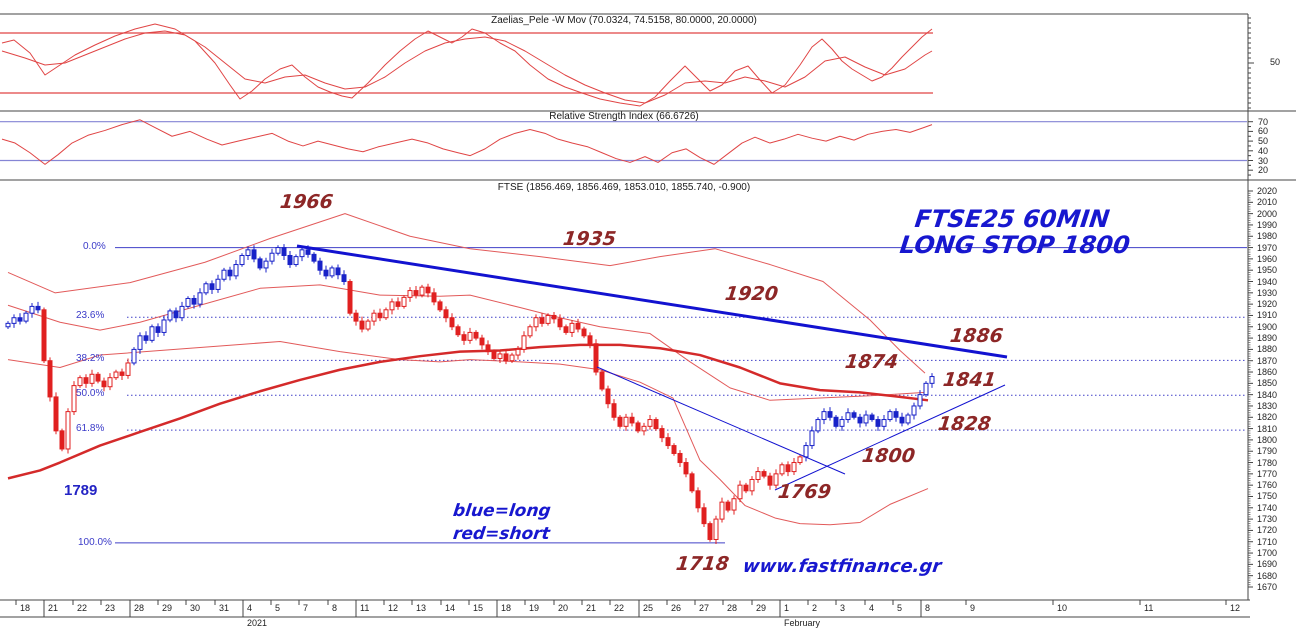 The image size is (1299, 631). Describe the element at coordinates (81, 490) in the screenshot. I see `price-label-1789: 1789` at that location.